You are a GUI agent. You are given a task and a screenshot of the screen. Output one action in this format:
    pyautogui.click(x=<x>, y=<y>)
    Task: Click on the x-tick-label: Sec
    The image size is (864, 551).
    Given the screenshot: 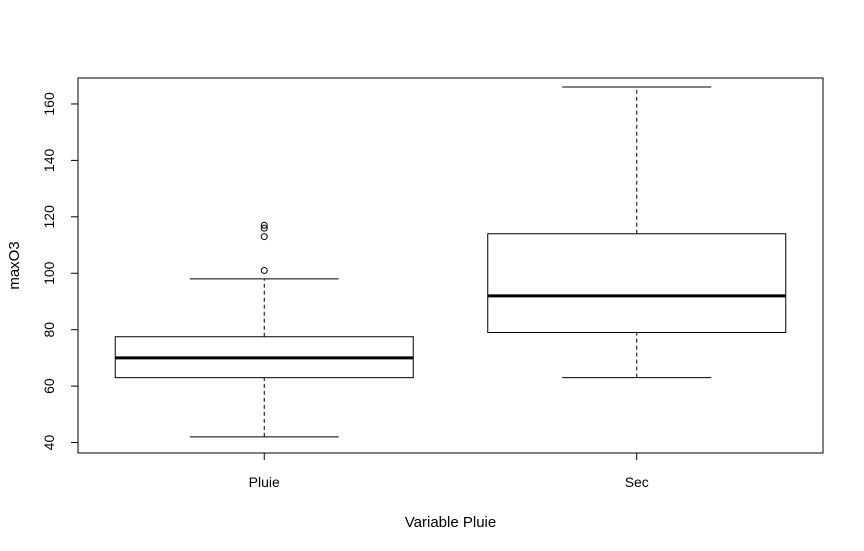 What is the action you would take?
    pyautogui.click(x=637, y=482)
    